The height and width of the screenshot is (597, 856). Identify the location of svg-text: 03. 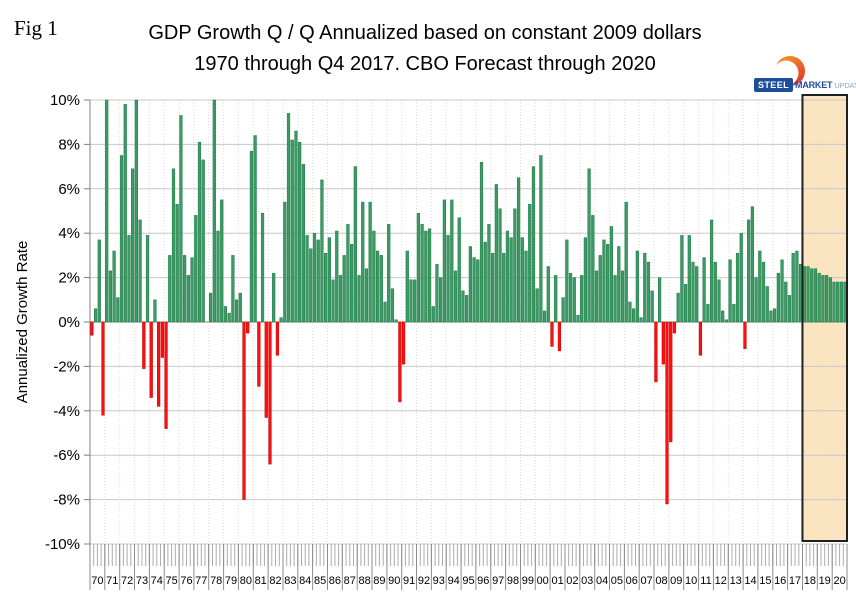
(587, 581).